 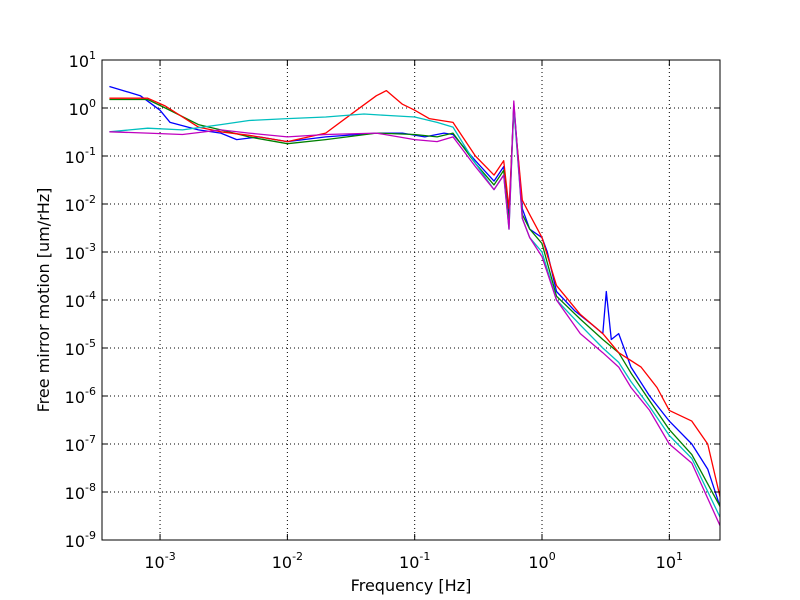 I want to click on x-tick-label: 10⁻¹, so click(x=414, y=561).